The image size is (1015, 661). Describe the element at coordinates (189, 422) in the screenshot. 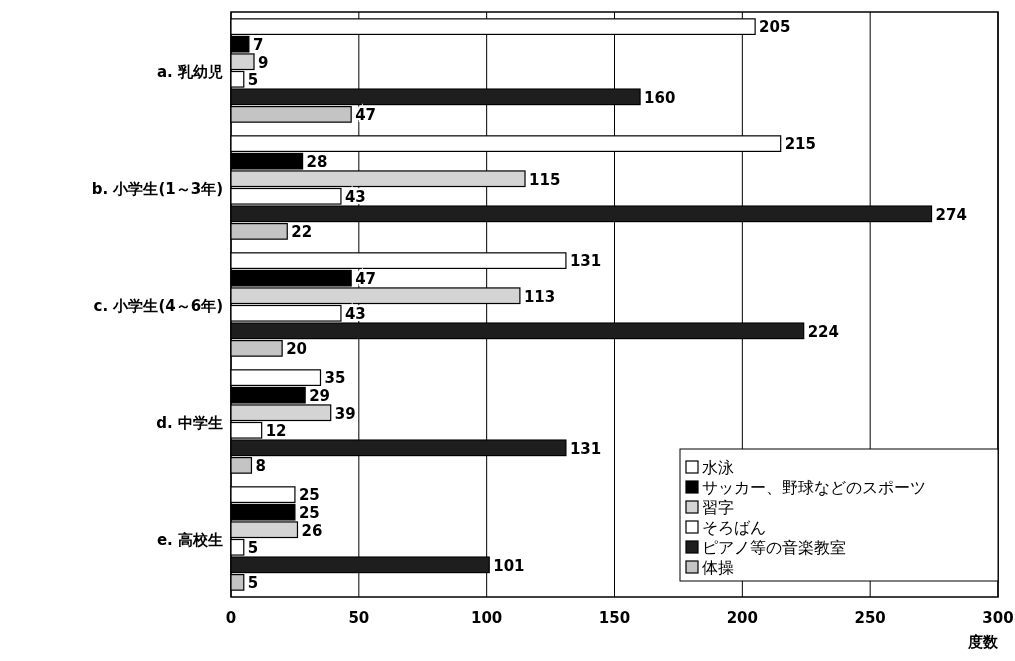

I see `y-tick-label: d. 中学生` at that location.